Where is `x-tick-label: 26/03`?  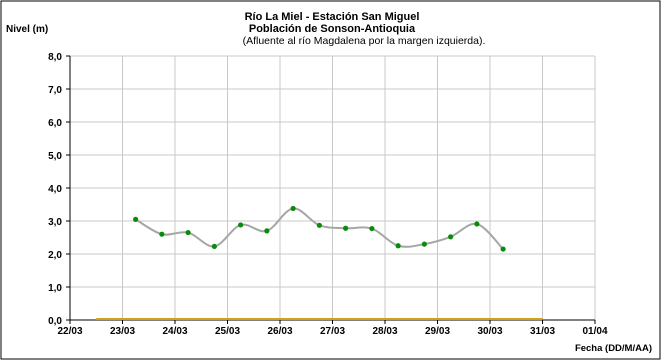
x-tick-label: 26/03 is located at coordinates (279, 331).